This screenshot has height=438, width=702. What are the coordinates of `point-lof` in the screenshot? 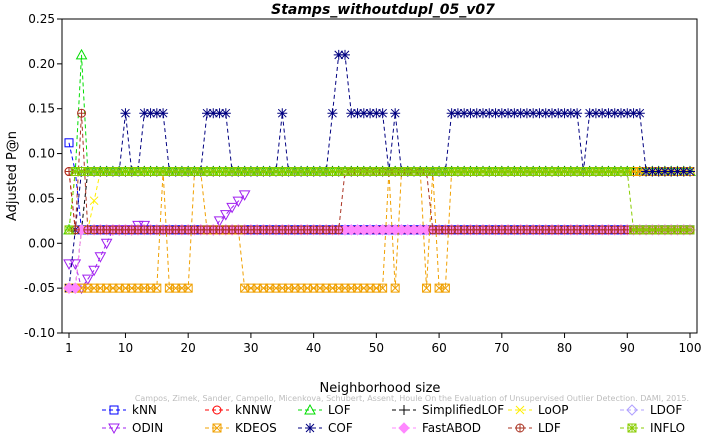 It's located at (81, 54).